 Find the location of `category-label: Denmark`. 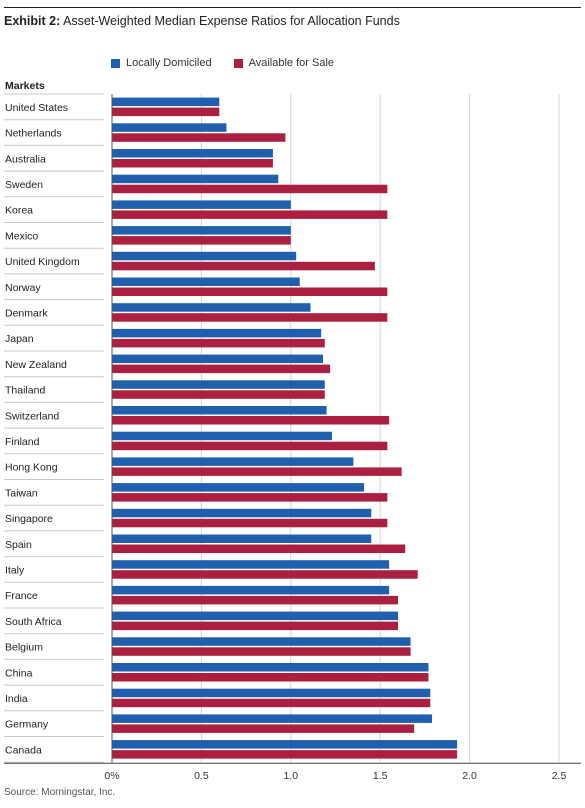

category-label: Denmark is located at coordinates (26, 313).